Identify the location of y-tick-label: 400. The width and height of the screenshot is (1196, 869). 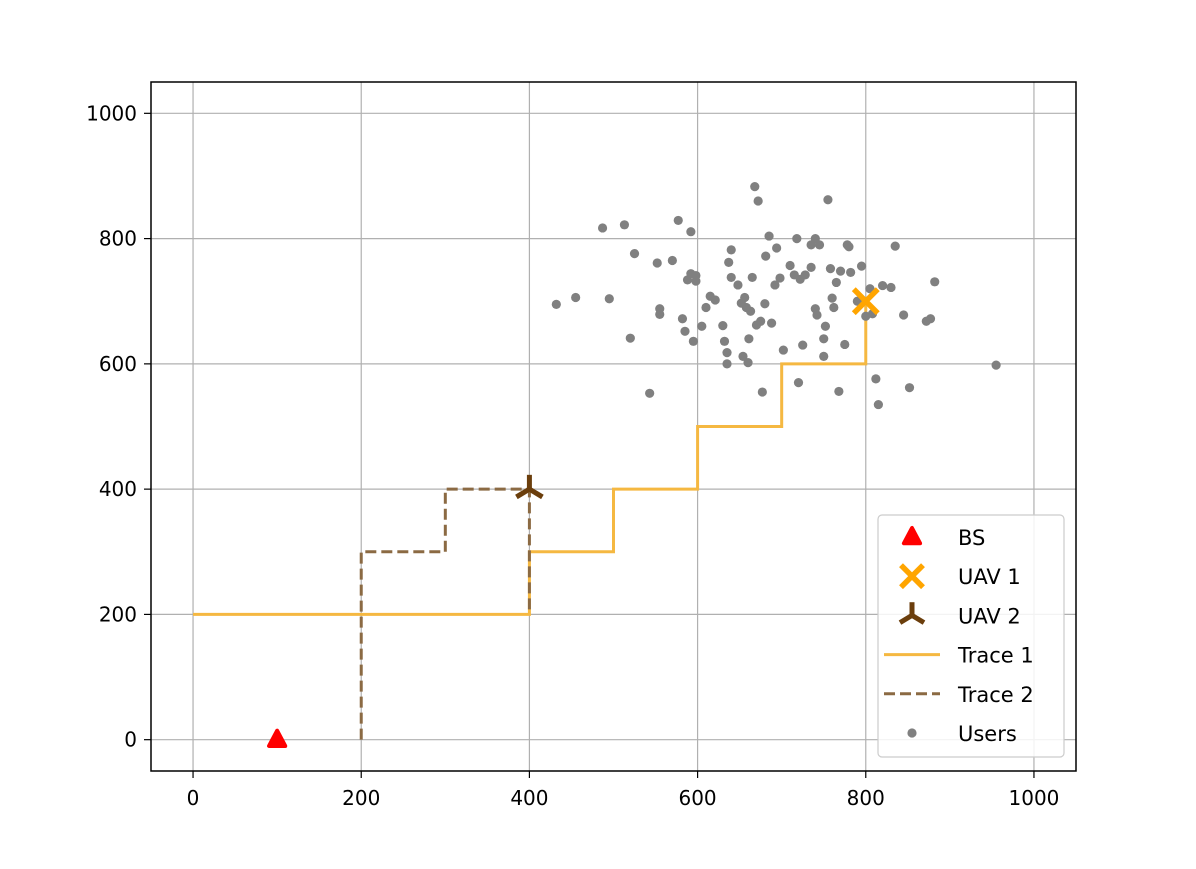
(118, 489).